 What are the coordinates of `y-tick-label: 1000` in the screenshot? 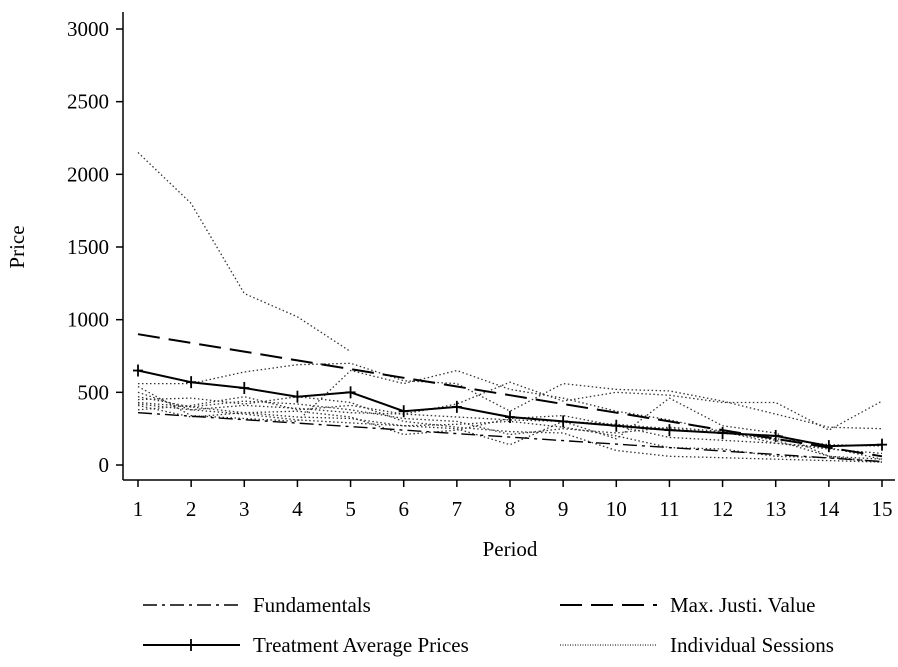 It's located at (88, 320).